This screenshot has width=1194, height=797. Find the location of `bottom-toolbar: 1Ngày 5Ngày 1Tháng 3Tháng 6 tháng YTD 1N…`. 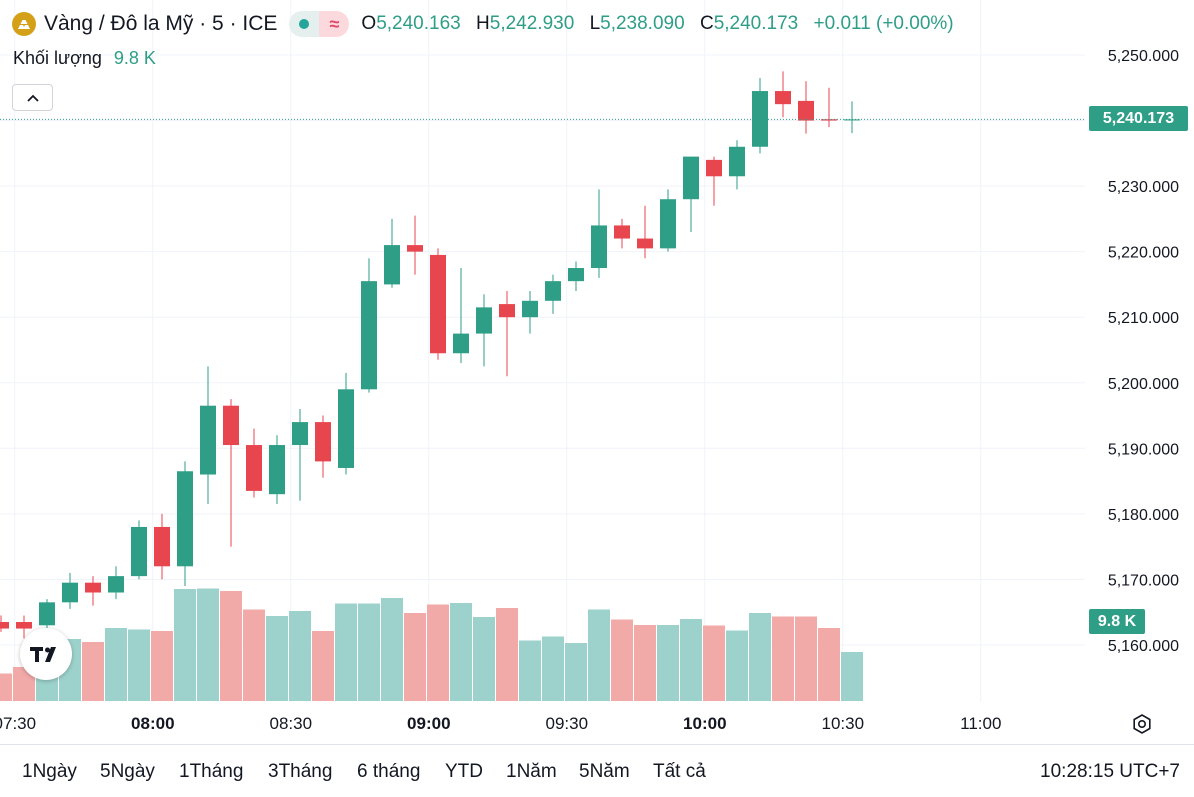

bottom-toolbar: 1Ngày 5Ngày 1Tháng 3Tháng 6 tháng YTD 1N… is located at coordinates (597, 770).